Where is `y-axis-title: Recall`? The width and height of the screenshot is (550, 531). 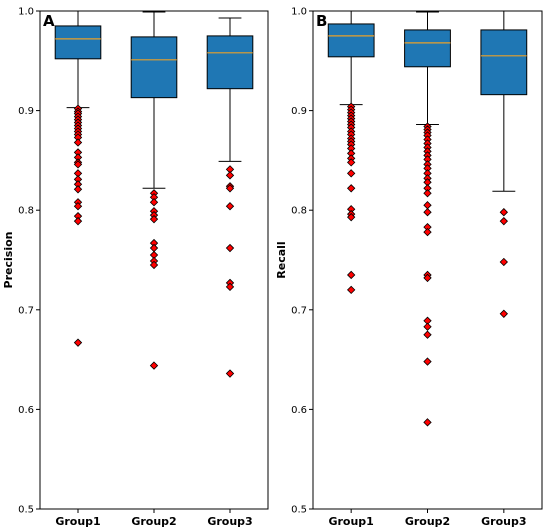
y-axis-title: Recall is located at coordinates (281, 259).